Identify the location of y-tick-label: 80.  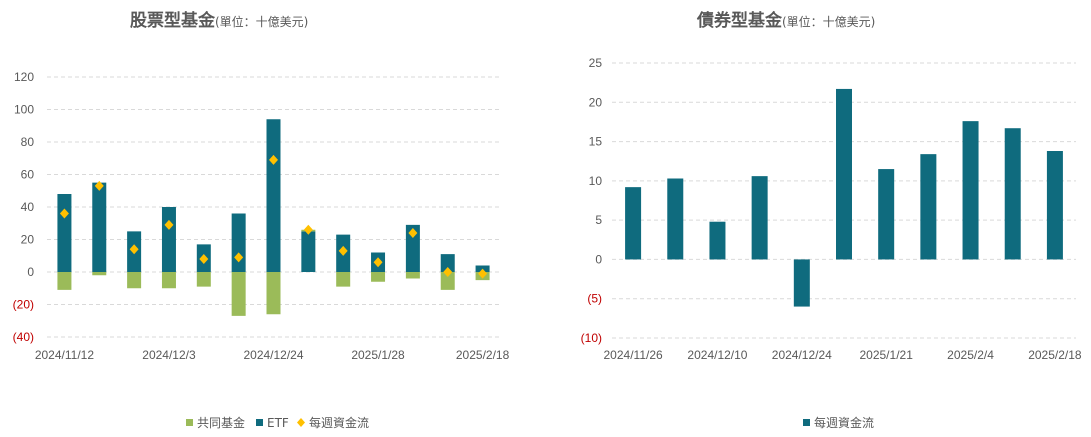
(28, 142).